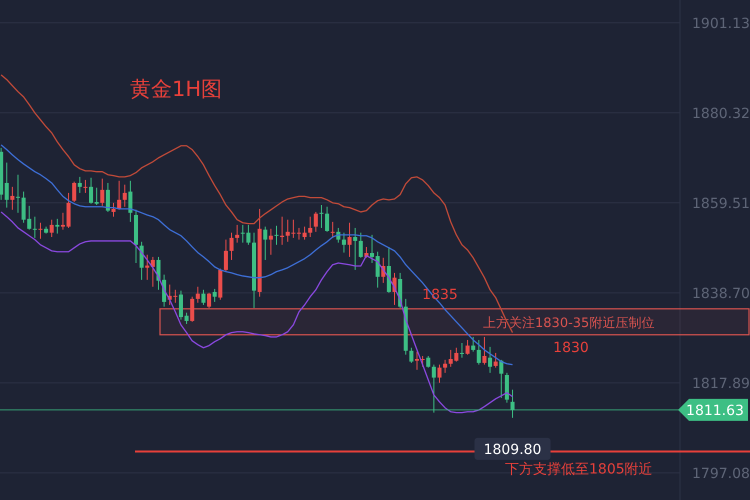 The image size is (750, 500). What do you see at coordinates (721, 24) in the screenshot?
I see `y-tick-label: 1901.13` at bounding box center [721, 24].